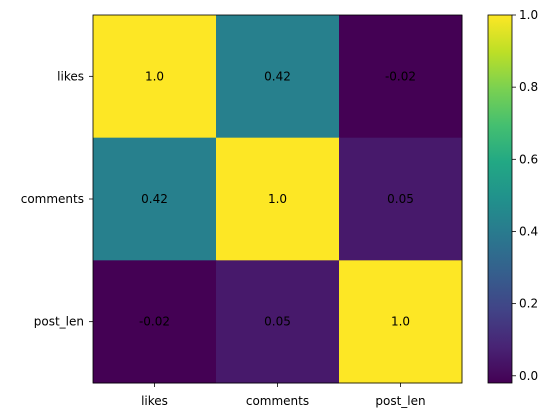 The width and height of the screenshot is (547, 418). I want to click on colorbar-tick-label: 0.4, so click(528, 231).